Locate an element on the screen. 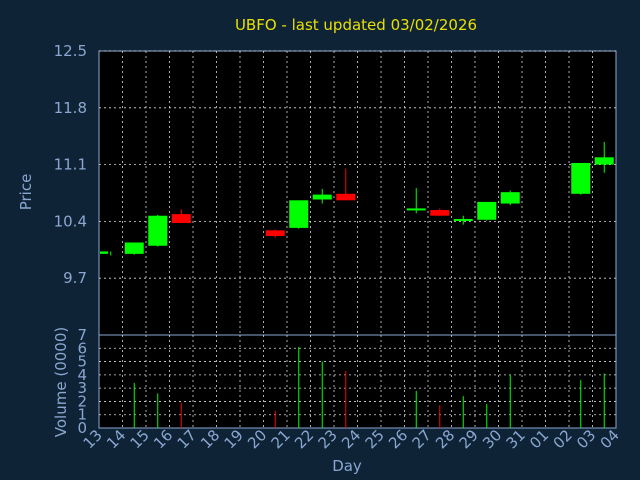 The height and width of the screenshot is (480, 640). volume-bars is located at coordinates (369, 387).